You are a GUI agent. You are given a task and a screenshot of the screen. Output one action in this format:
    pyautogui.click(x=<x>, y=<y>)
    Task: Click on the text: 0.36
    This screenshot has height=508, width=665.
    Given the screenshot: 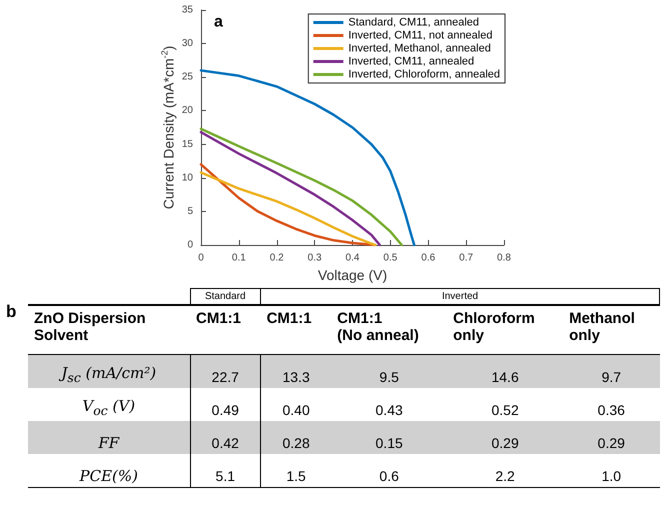 What is the action you would take?
    pyautogui.click(x=611, y=410)
    